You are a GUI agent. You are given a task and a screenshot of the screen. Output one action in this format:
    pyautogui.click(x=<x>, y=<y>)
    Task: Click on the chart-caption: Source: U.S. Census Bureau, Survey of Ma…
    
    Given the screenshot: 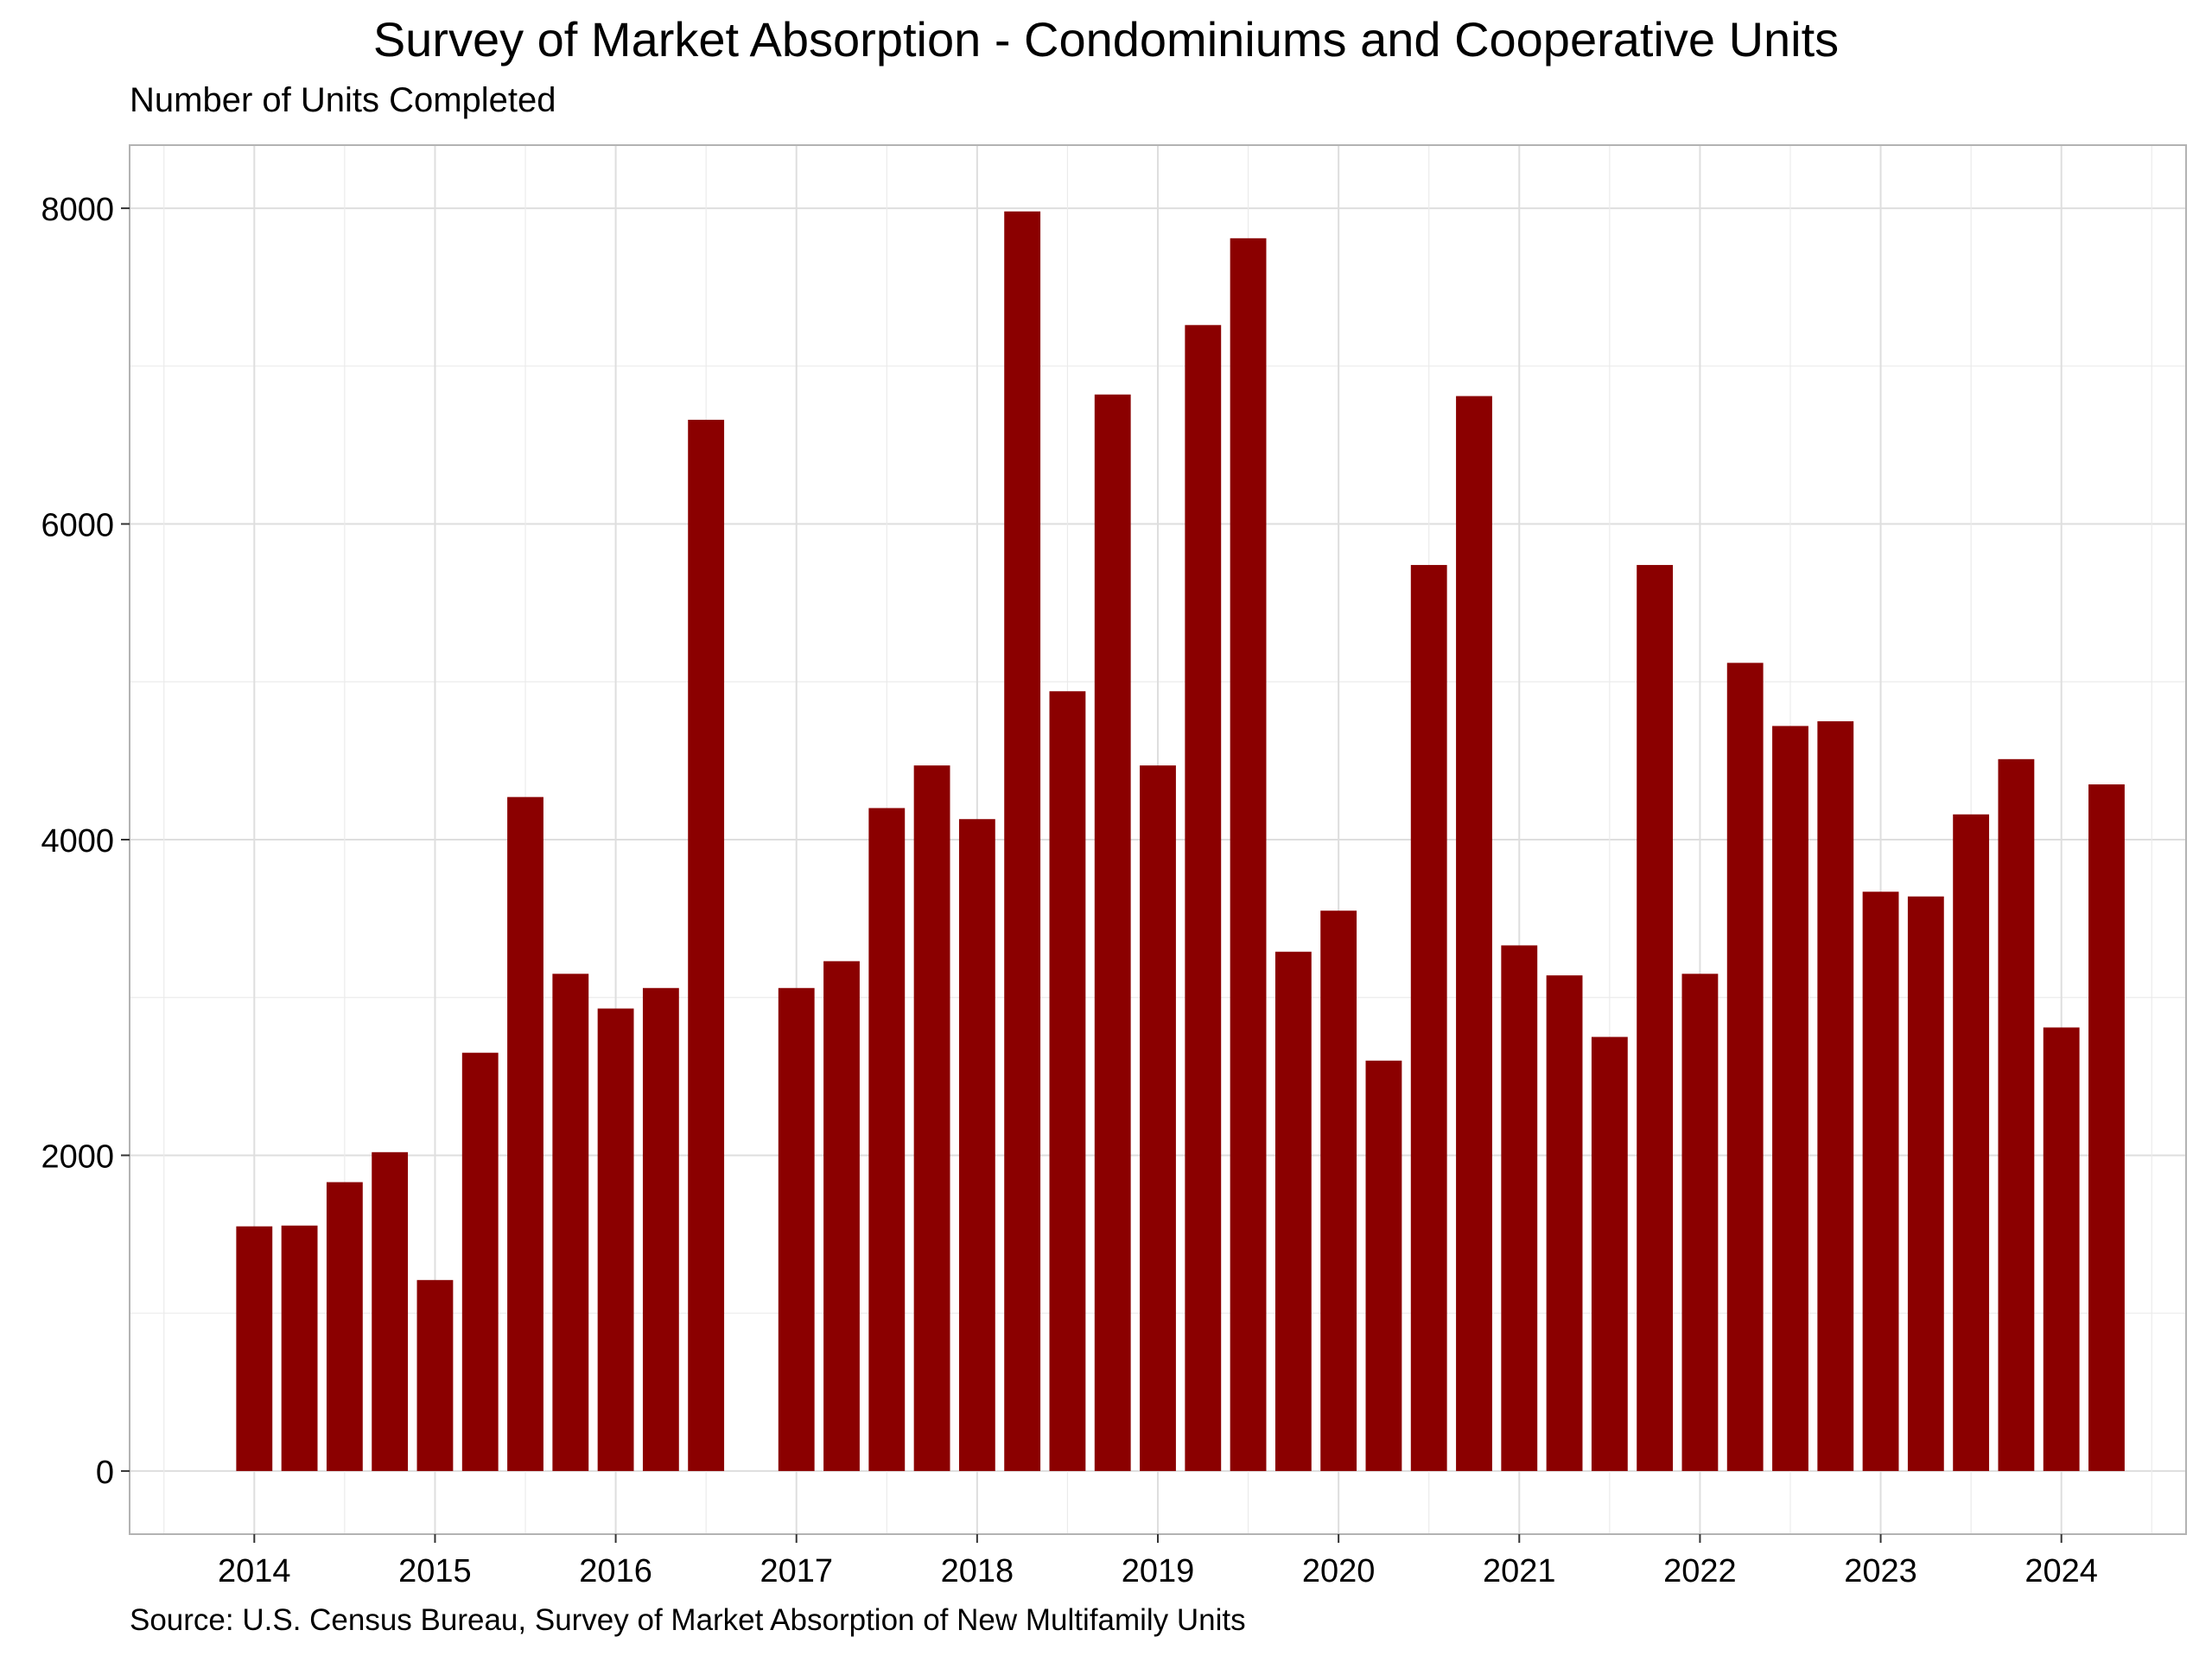 What is the action you would take?
    pyautogui.click(x=688, y=1620)
    